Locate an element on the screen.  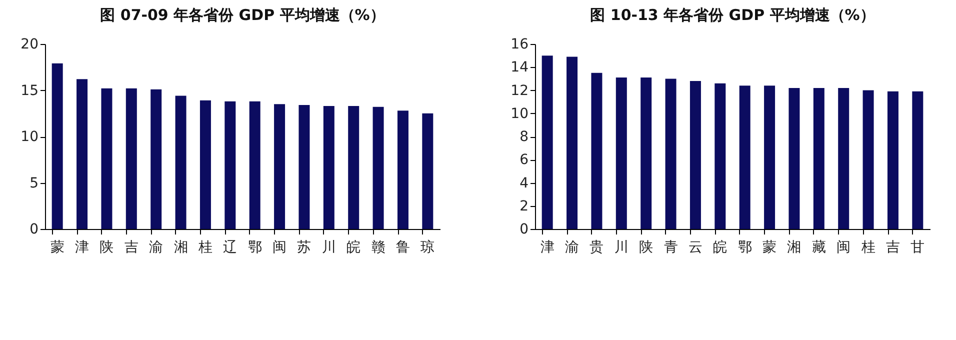
y-tick-label: 15 is located at coordinates (29, 90).